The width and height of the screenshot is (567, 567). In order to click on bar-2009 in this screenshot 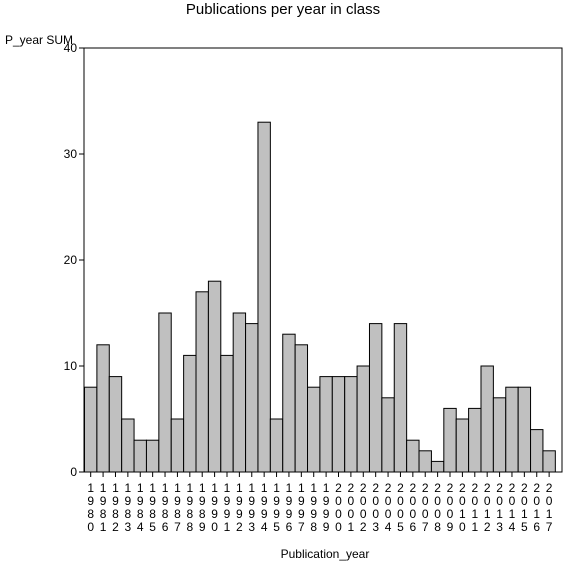, I will do `click(450, 440)`.